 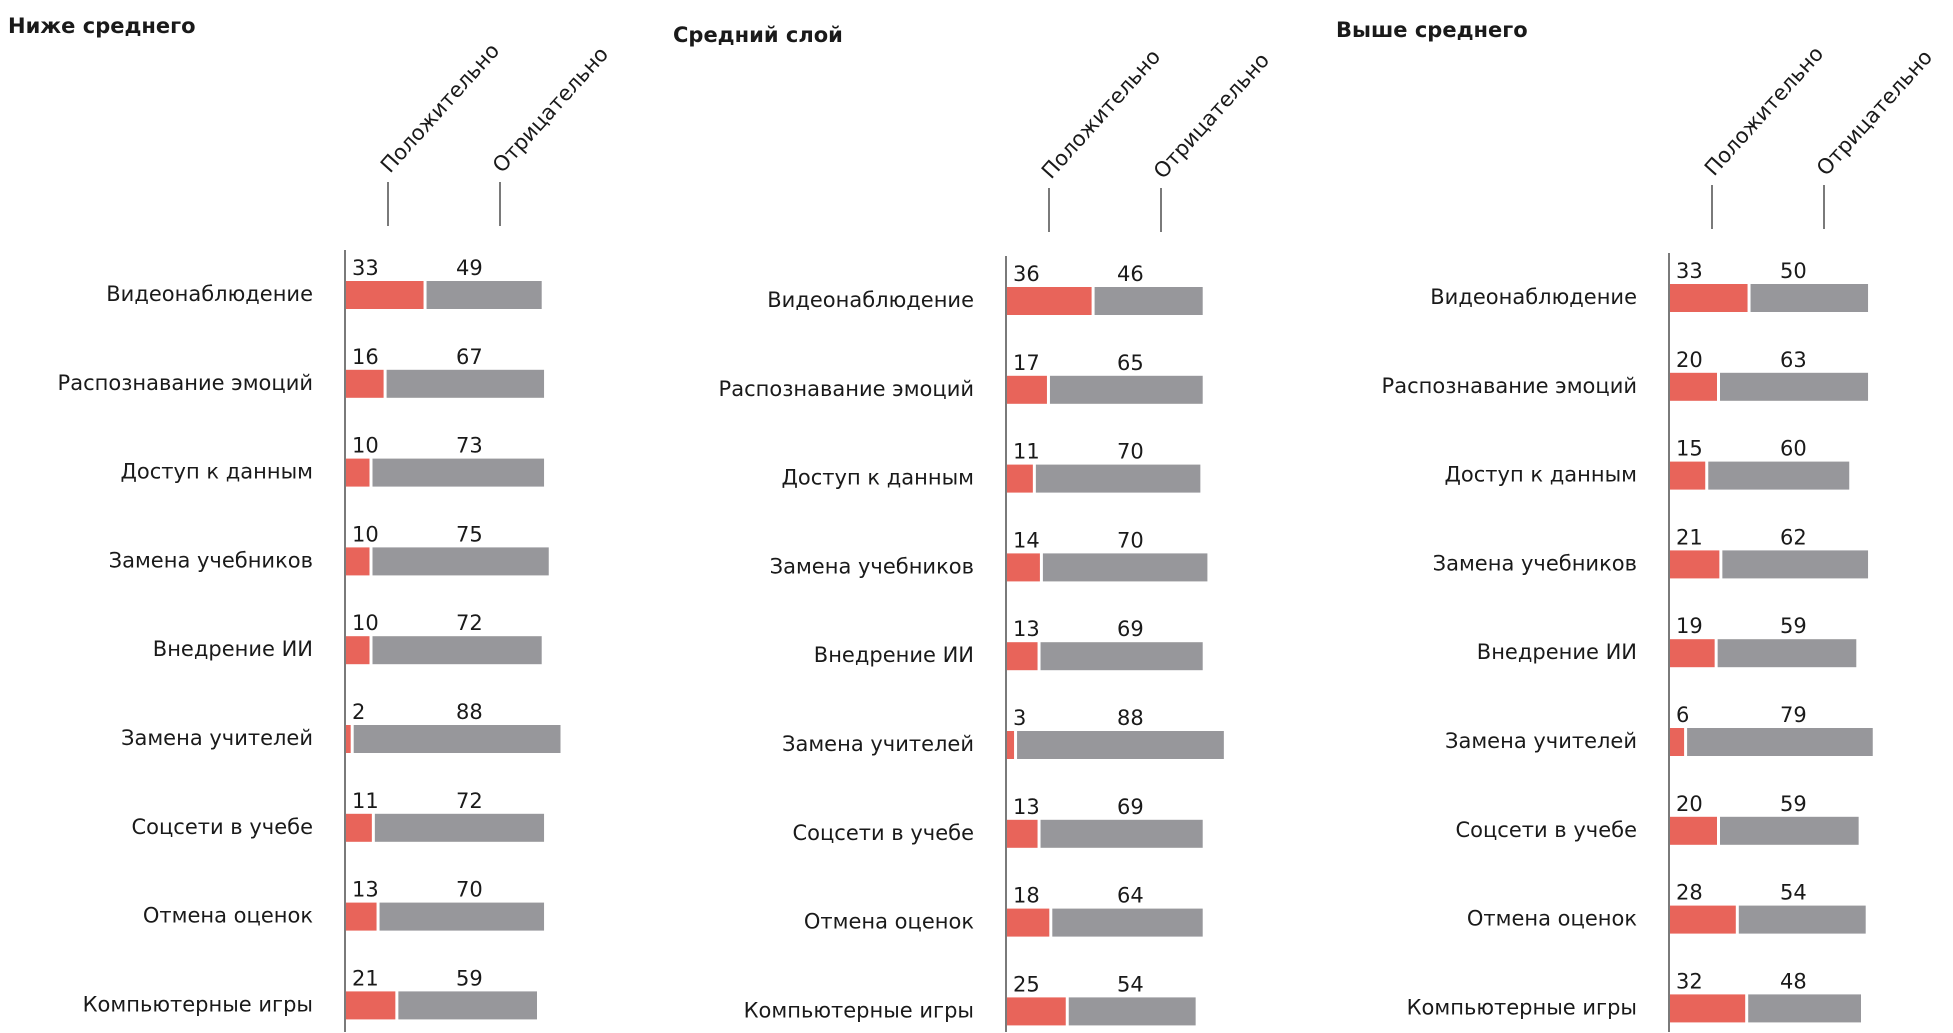 What do you see at coordinates (1019, 718) in the screenshot?
I see `data-label-positive: 3` at bounding box center [1019, 718].